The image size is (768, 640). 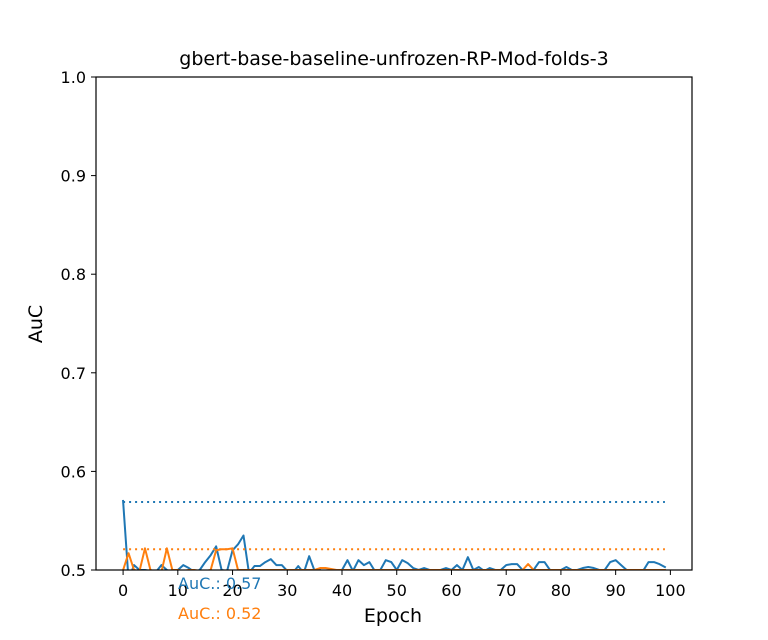 I want to click on x-axis-label: Epoch, so click(x=393, y=616).